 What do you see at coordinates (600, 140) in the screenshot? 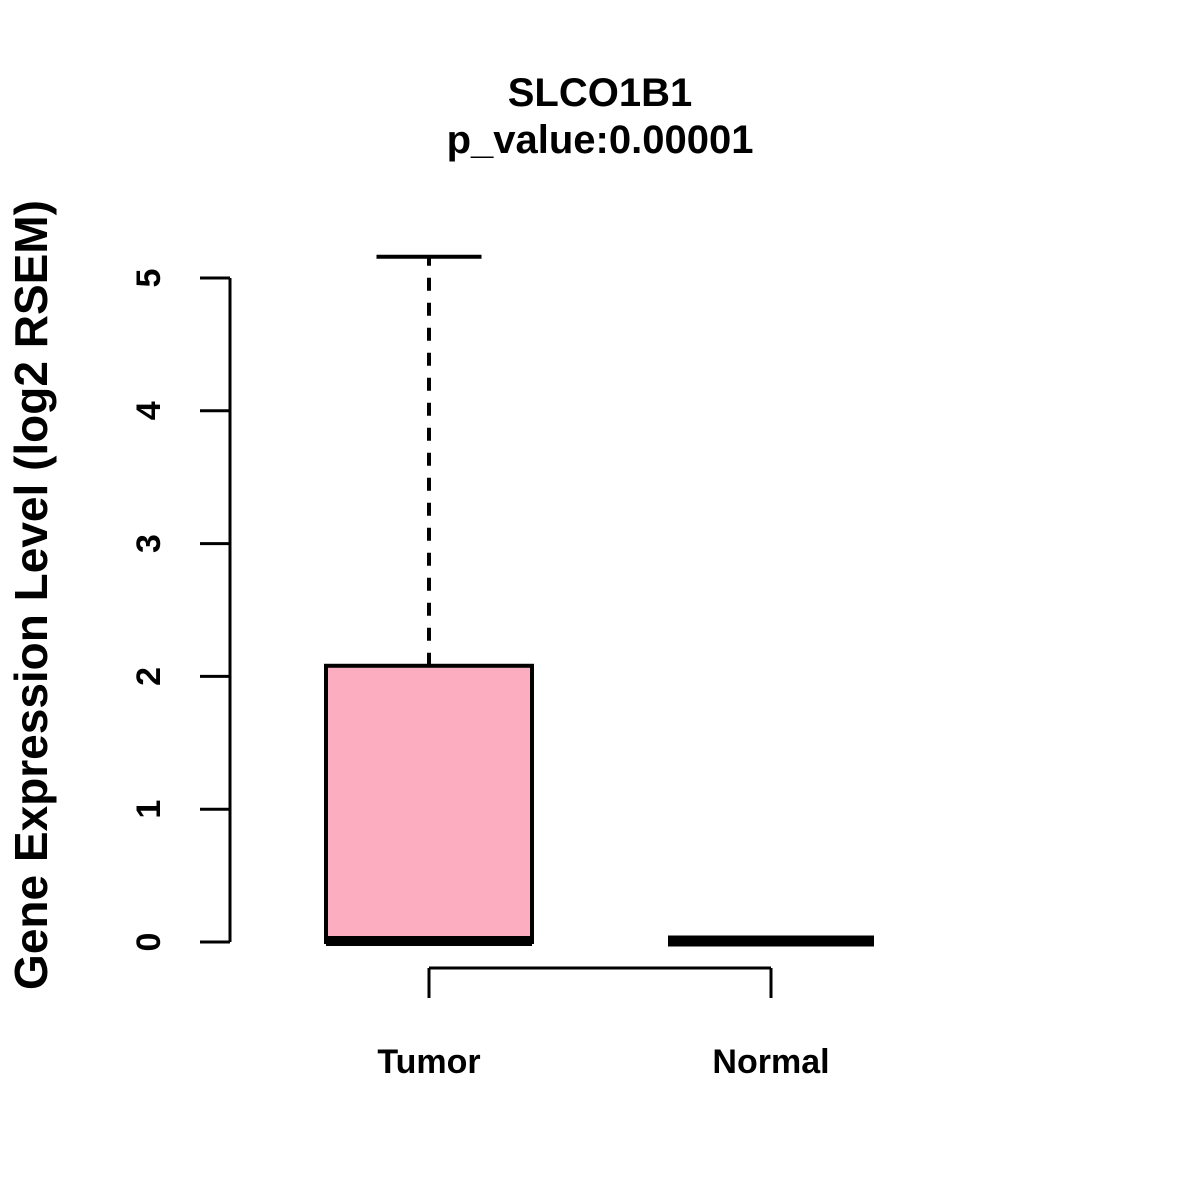
I see `chart-subtitle: p_value:0.00001` at bounding box center [600, 140].